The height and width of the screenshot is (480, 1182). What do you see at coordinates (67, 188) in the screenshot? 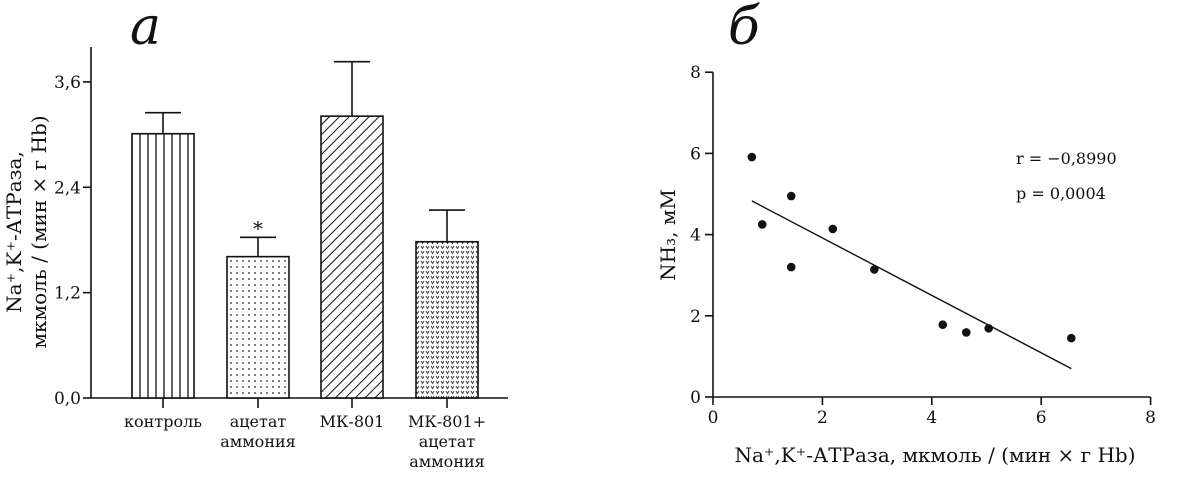
I see `y-tick-label: 2,4` at bounding box center [67, 188].